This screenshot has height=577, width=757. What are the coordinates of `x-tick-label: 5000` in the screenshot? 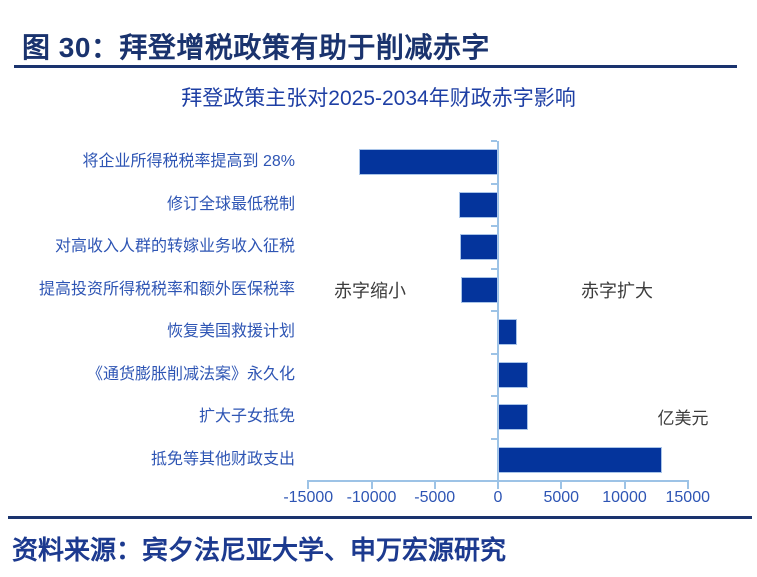 It's located at (561, 497).